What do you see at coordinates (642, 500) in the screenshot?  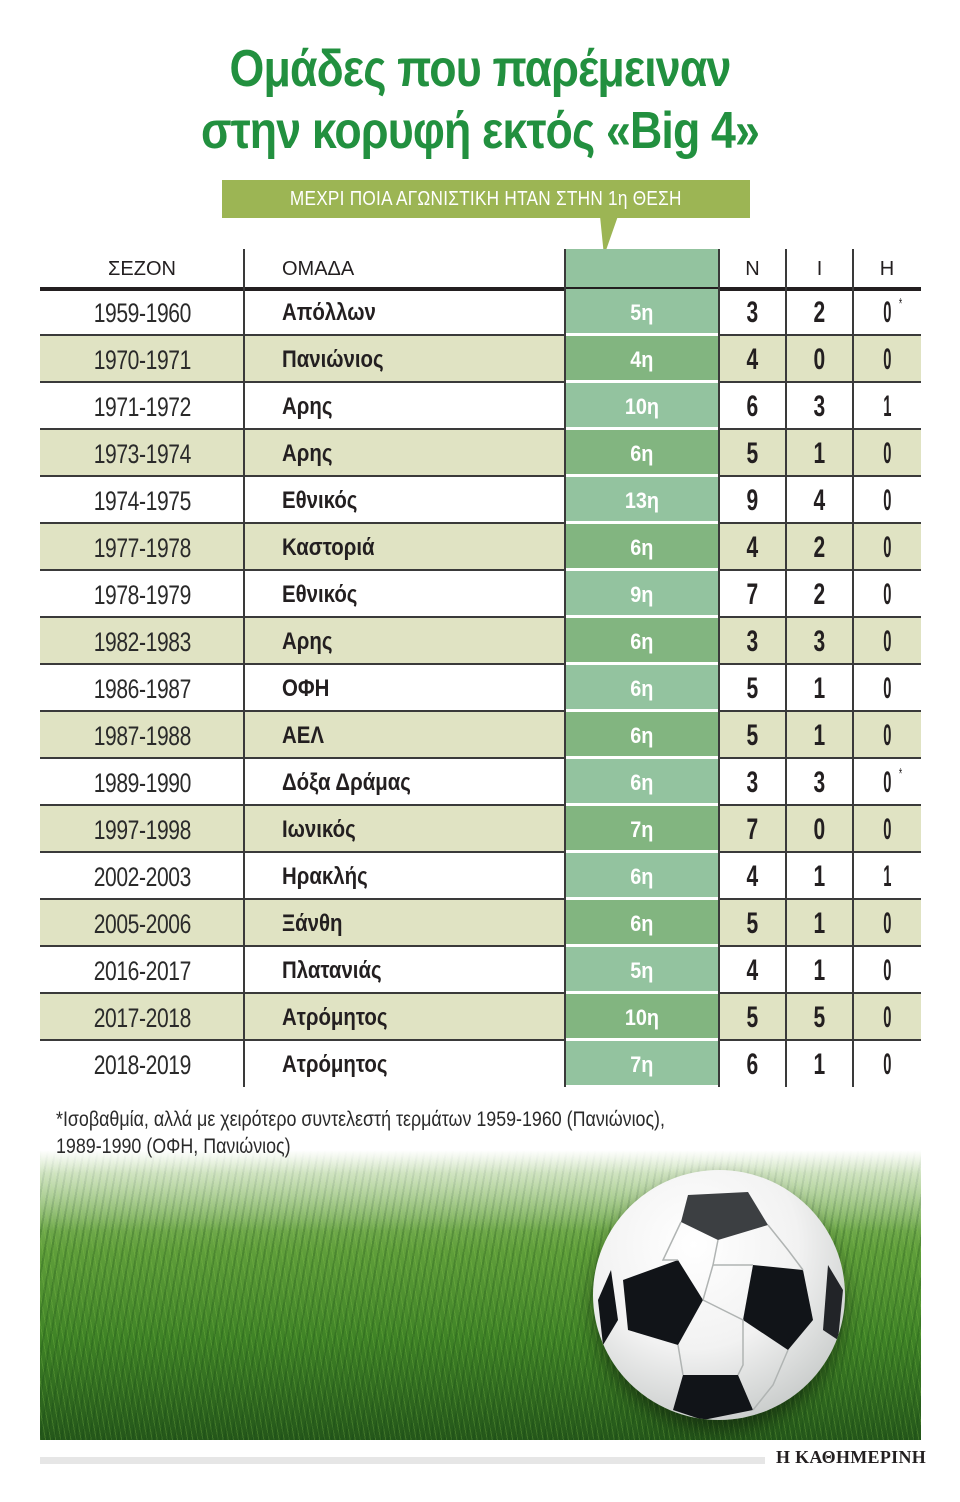 I see `matchday-cell: 13η` at bounding box center [642, 500].